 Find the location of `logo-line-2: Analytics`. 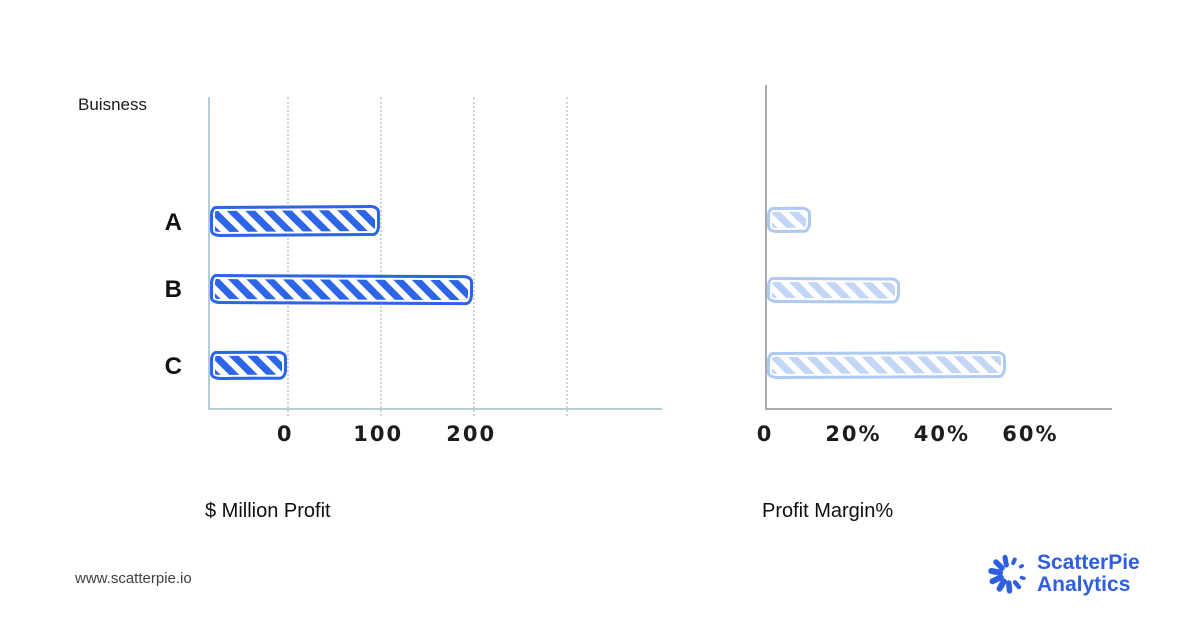

logo-line-2: Analytics is located at coordinates (1084, 585).